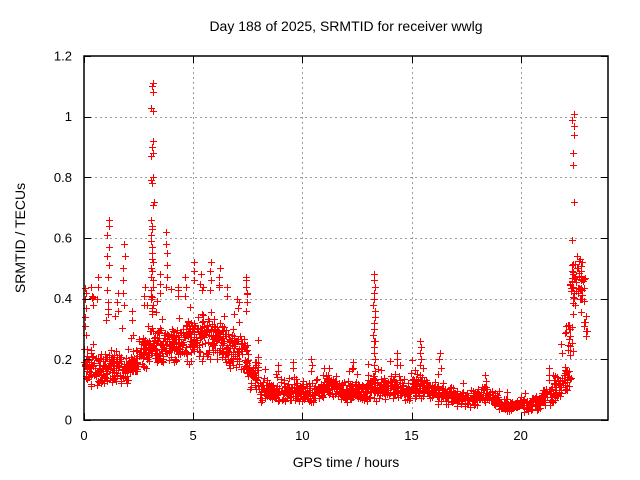  What do you see at coordinates (63, 359) in the screenshot?
I see `y-tick-label: 0.2` at bounding box center [63, 359].